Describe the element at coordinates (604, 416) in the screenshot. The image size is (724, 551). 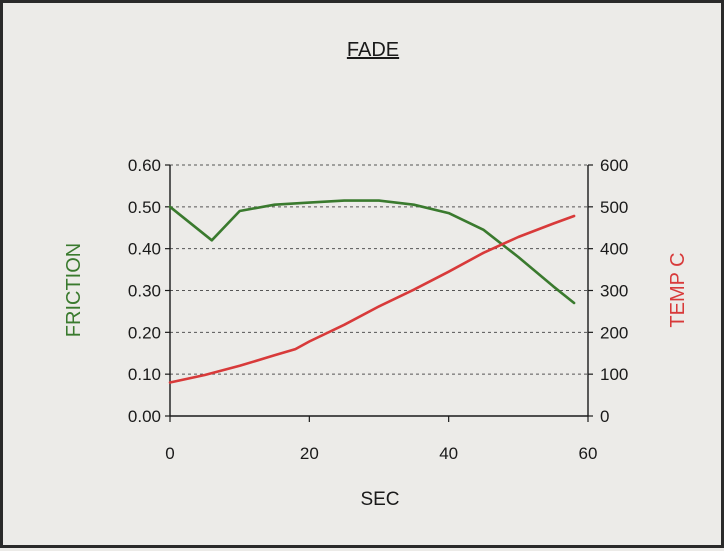
I see `y-right-tick-label: 0` at that location.